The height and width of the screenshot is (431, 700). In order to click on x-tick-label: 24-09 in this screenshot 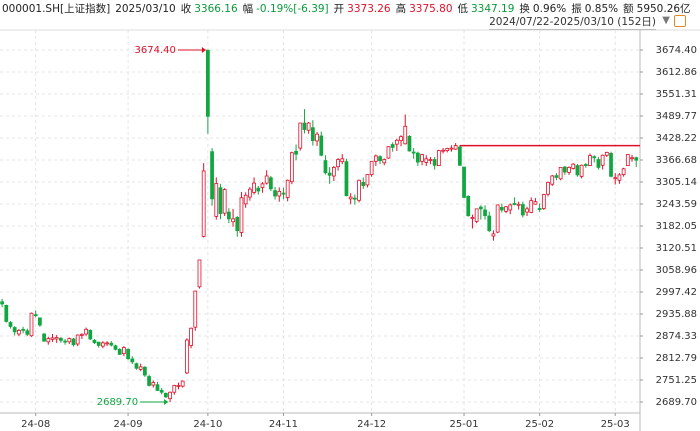, I will do `click(128, 424)`.